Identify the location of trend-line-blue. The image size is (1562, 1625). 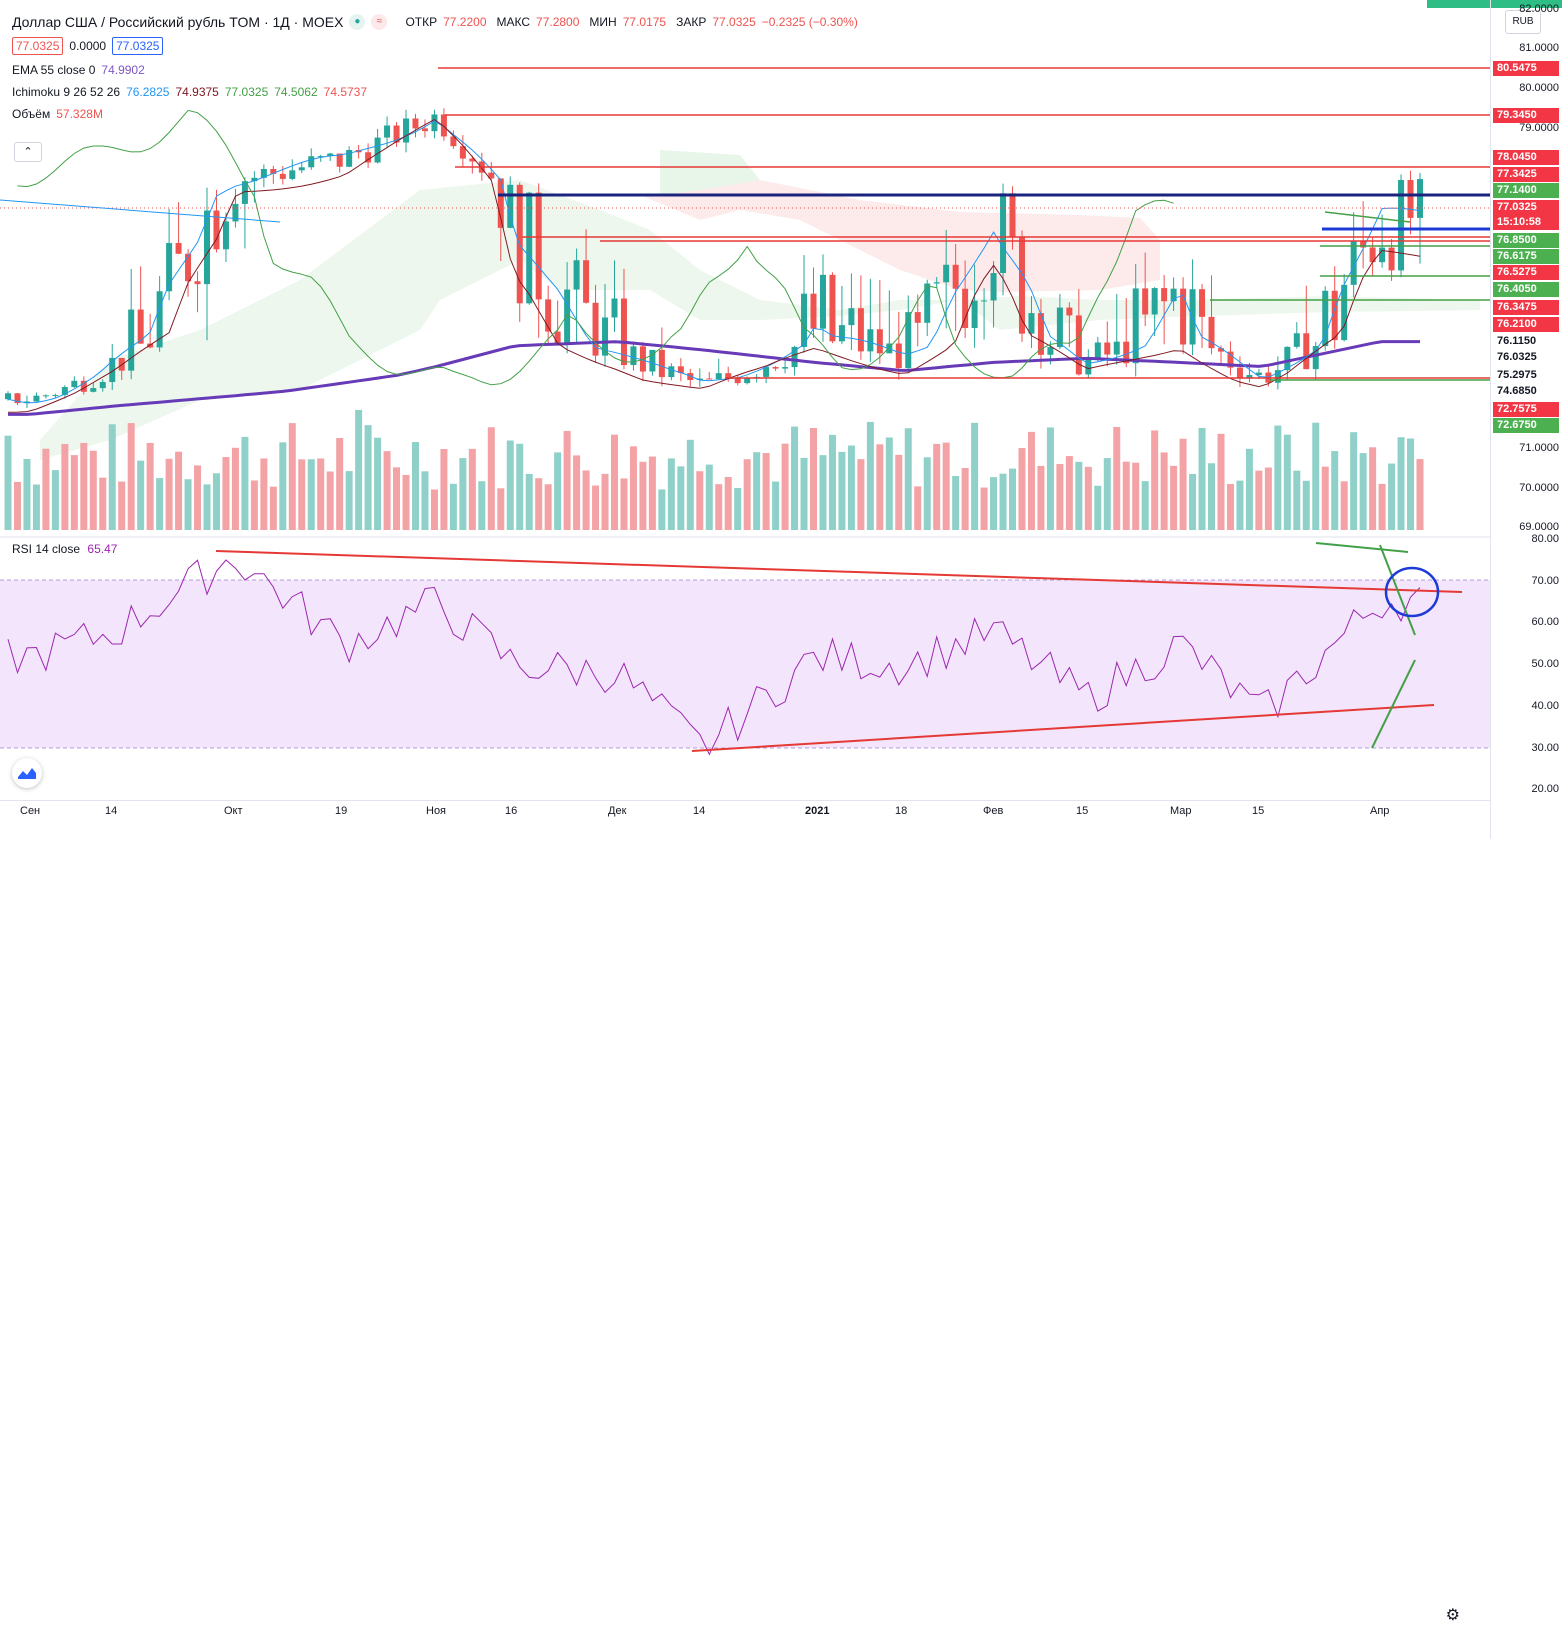
(140, 211).